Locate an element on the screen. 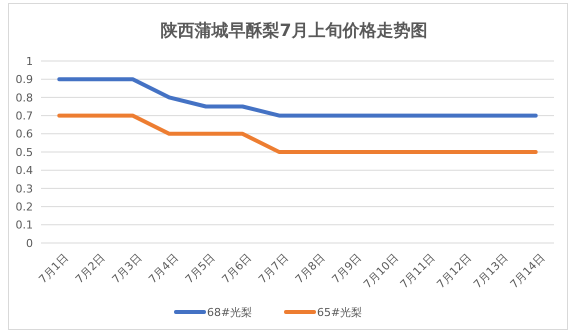 Image resolution: width=572 pixels, height=336 pixels. x-tick-label: 7月3日 is located at coordinates (127, 268).